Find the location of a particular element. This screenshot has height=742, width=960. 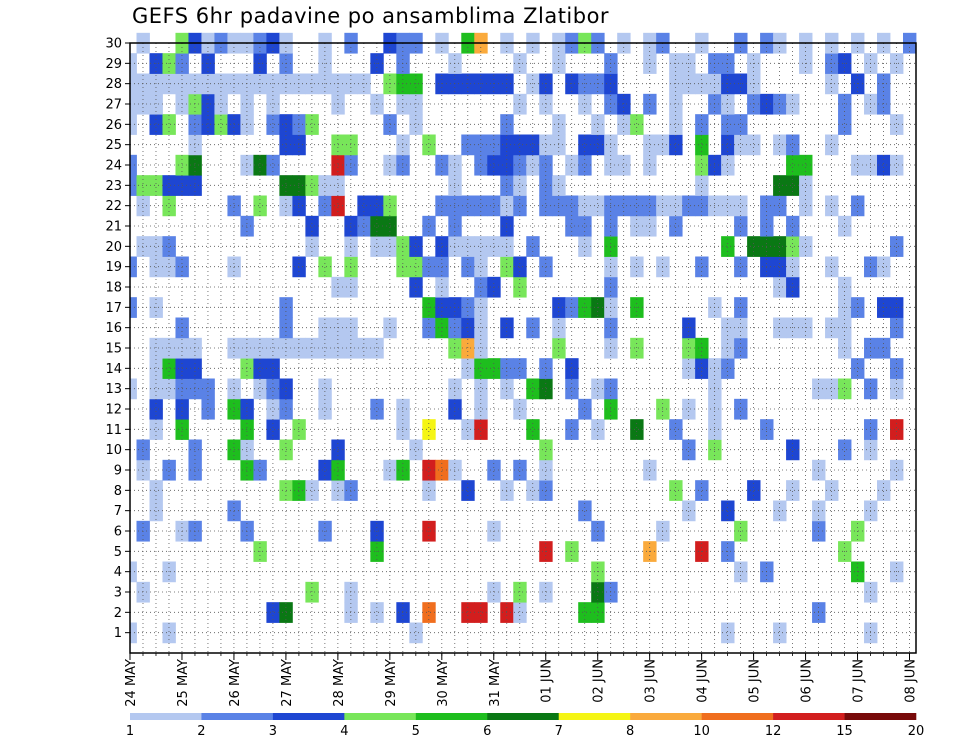

y-tick-label: 1 is located at coordinates (118, 633).